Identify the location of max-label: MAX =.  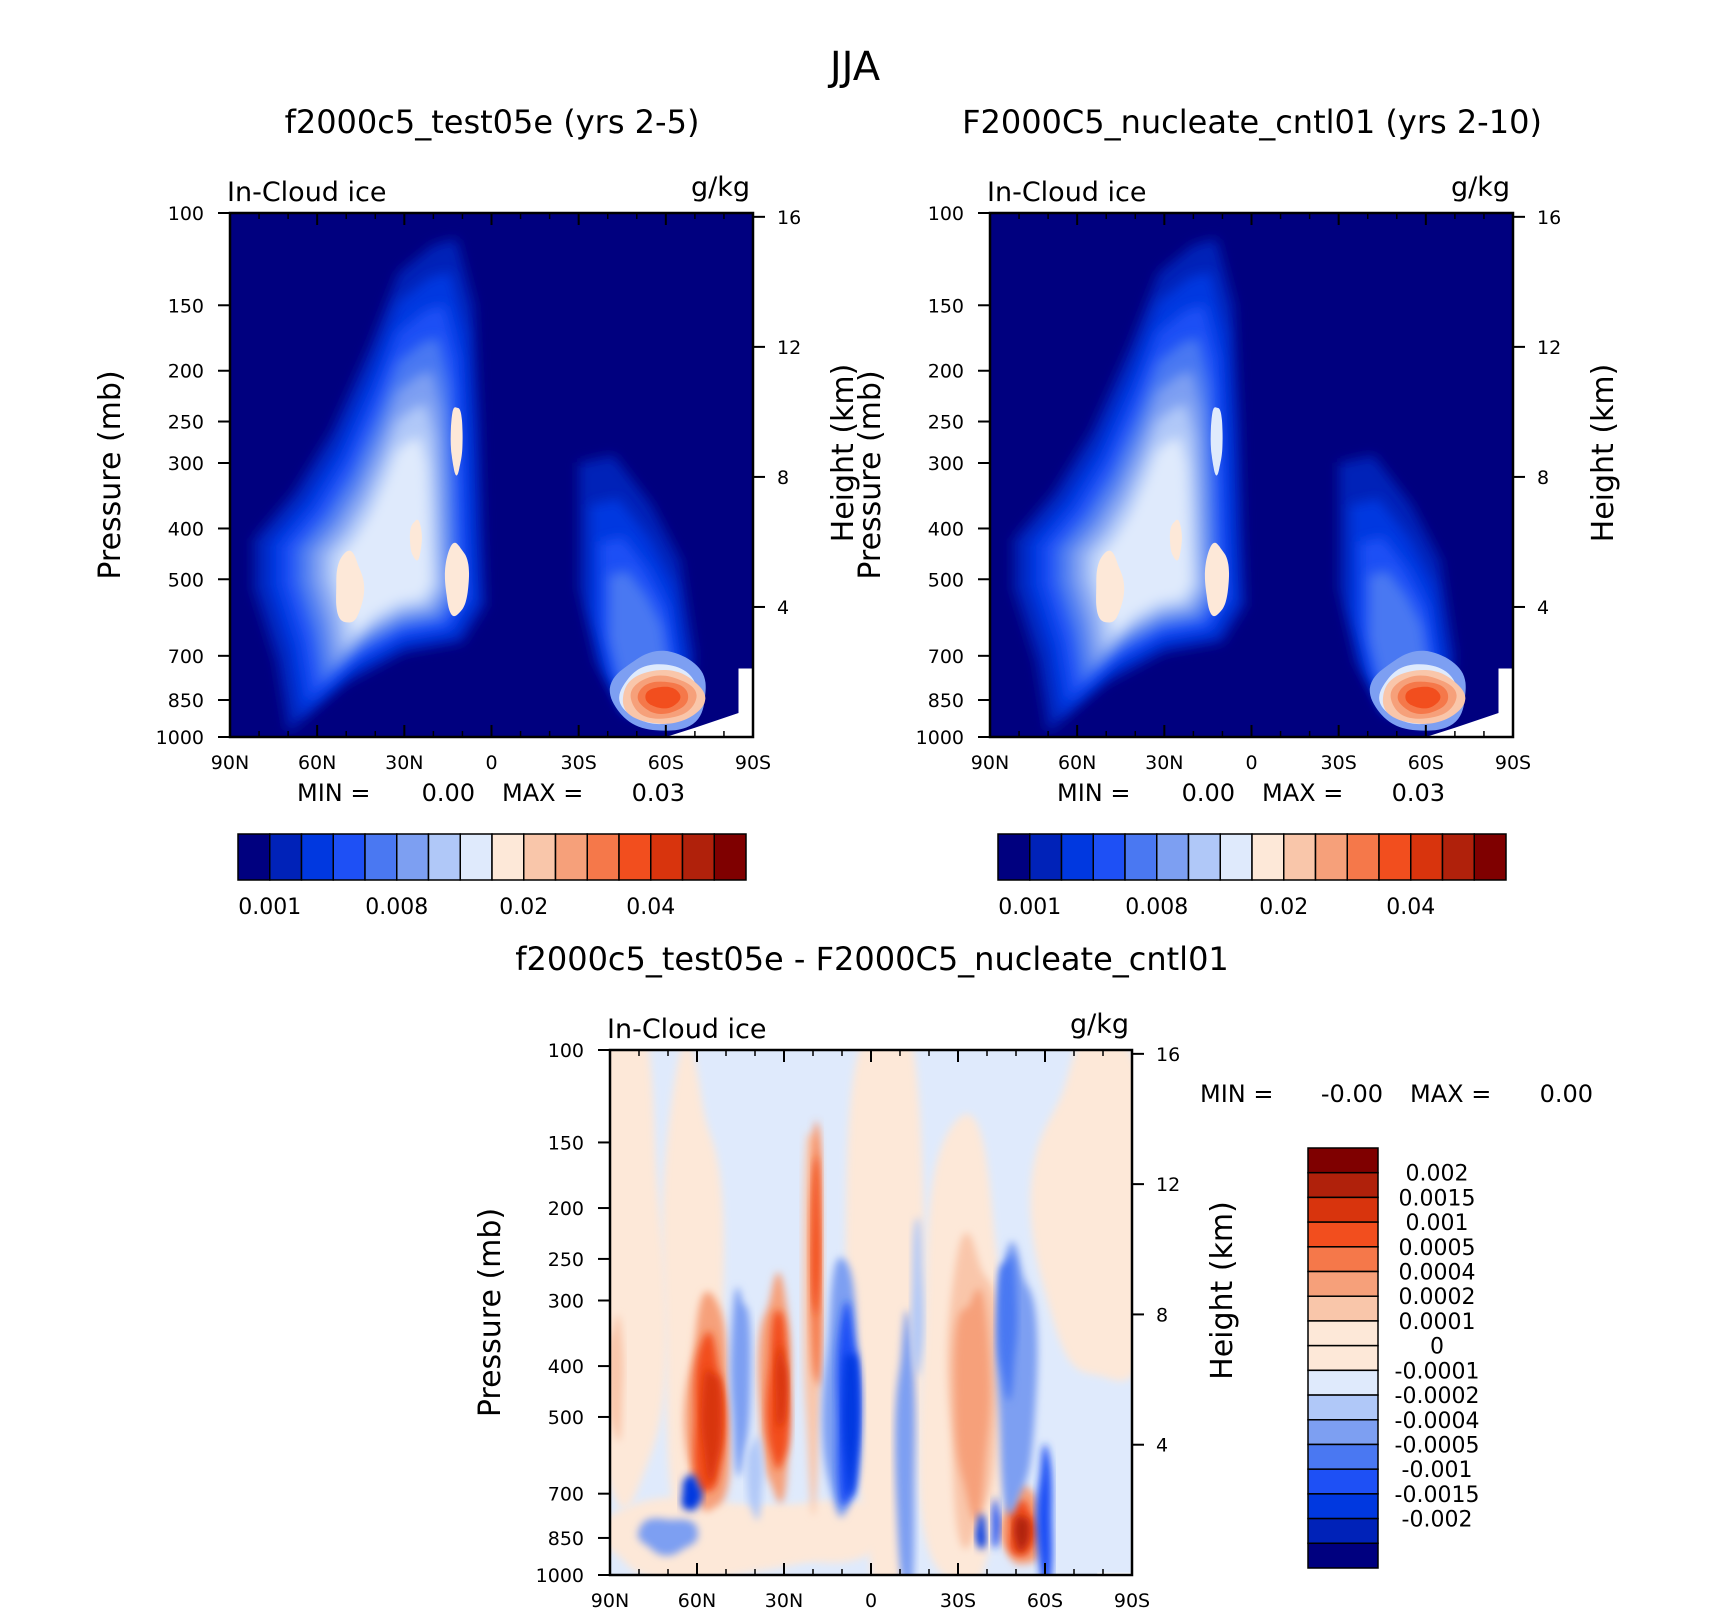
(1302, 793).